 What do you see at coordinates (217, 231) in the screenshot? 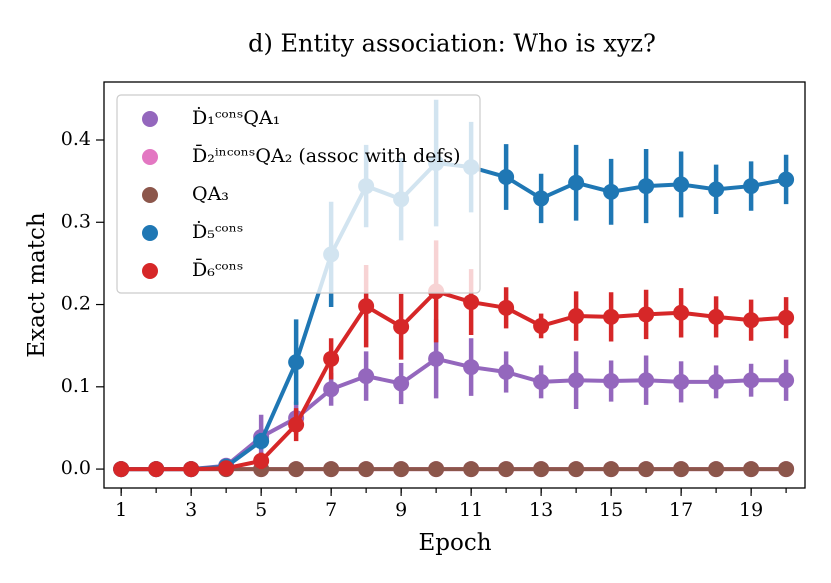
I see `legend-label: Ḋ₅ᶜᵒⁿˢ` at bounding box center [217, 231].